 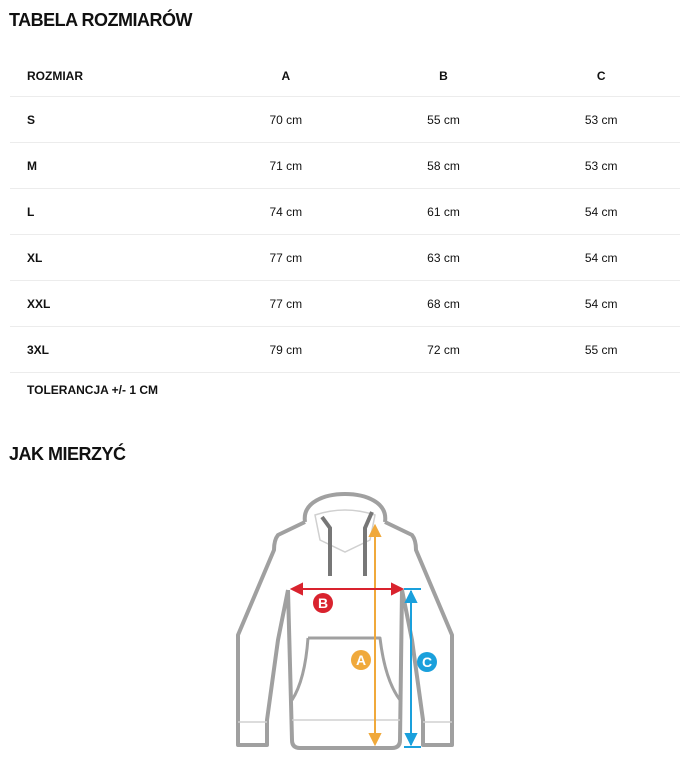 I want to click on size-value: 79 cm, so click(x=286, y=349).